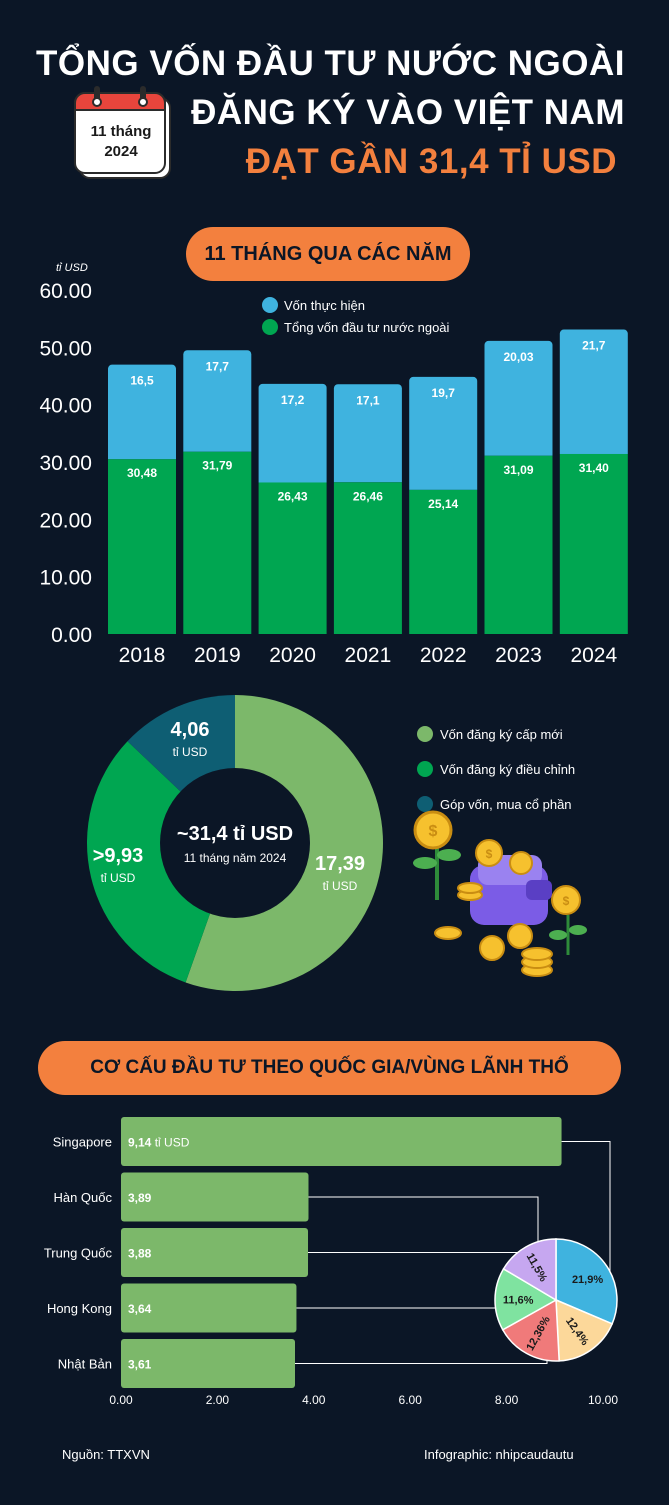 The image size is (669, 1505). Describe the element at coordinates (82, 1142) in the screenshot. I see `country-name: Singapore` at that location.